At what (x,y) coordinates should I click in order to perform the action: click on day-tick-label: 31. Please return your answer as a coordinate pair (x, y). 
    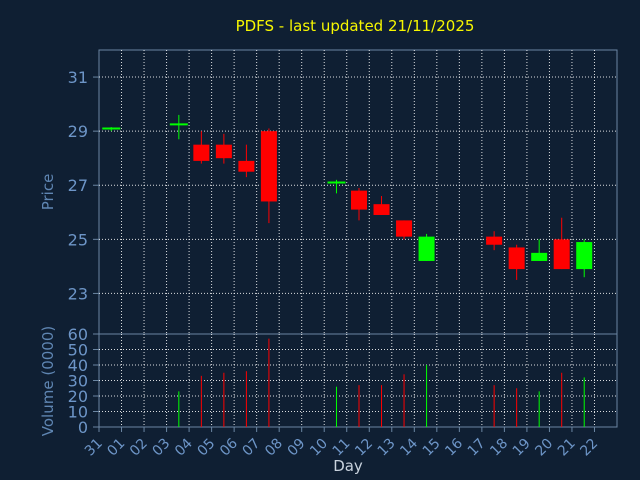
    Looking at the image, I should click on (94, 448).